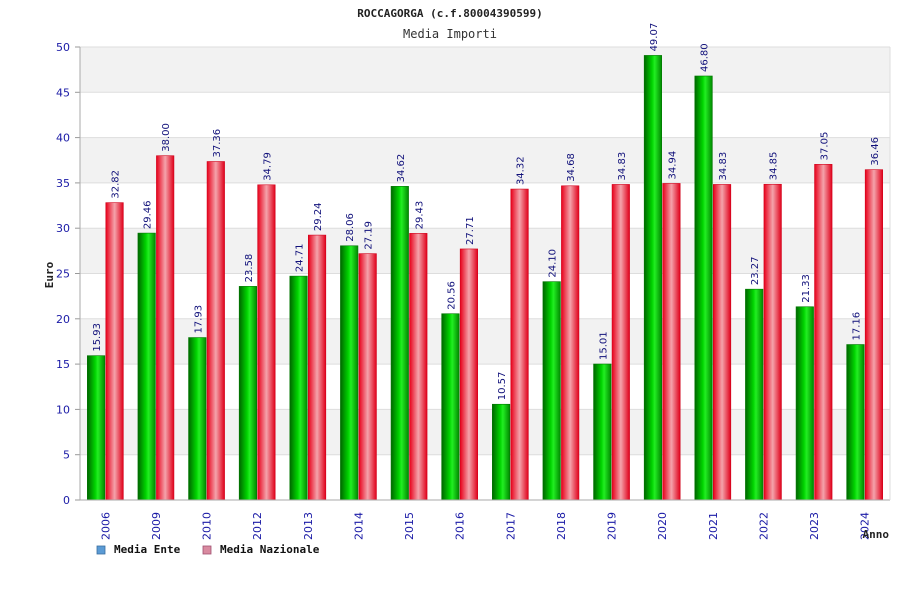 This screenshot has width=900, height=600. I want to click on bar-media-nazionale-2014, so click(367, 377).